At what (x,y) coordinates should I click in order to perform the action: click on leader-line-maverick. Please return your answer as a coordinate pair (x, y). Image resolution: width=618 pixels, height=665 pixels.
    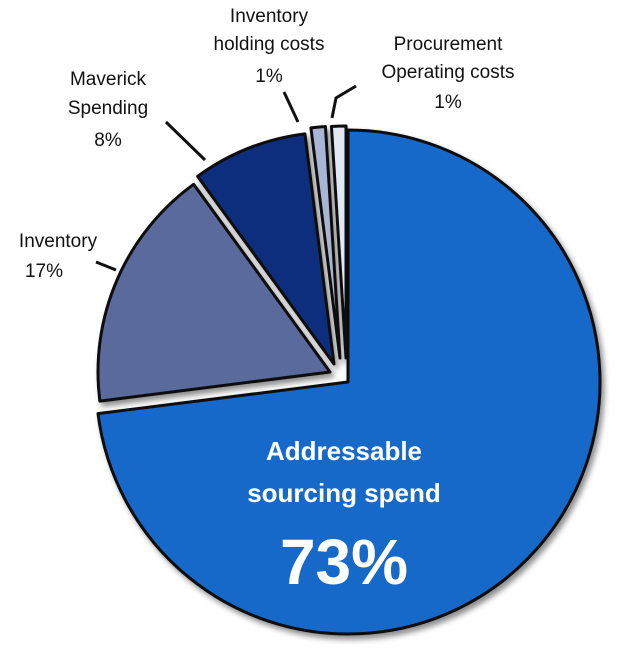
    Looking at the image, I should click on (185, 141).